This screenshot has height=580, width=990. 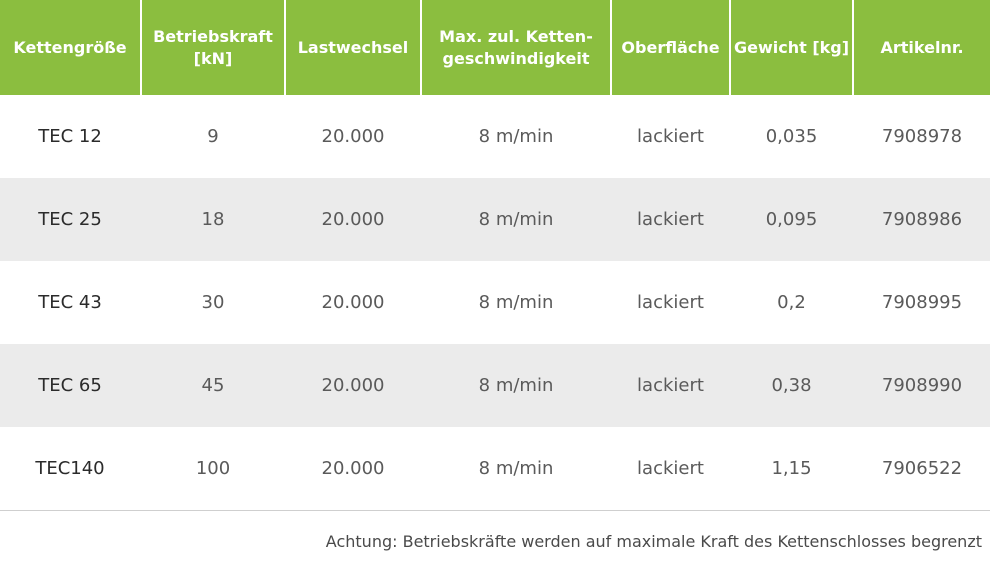 I want to click on header-kettengroesse: Kettengröße, so click(x=70, y=47).